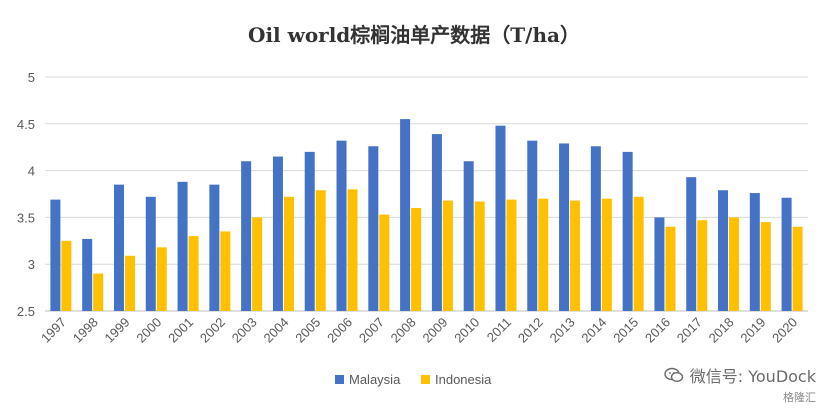  I want to click on bar-malaysia-2013, so click(564, 227).